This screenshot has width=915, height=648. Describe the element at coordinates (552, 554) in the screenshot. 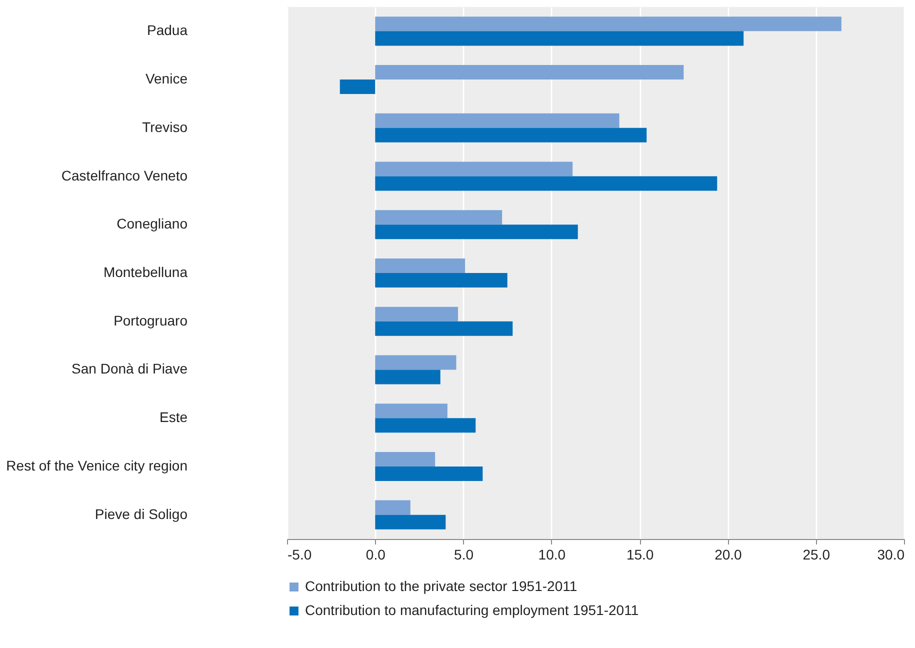

I see `x-tick-label: 10.0` at that location.